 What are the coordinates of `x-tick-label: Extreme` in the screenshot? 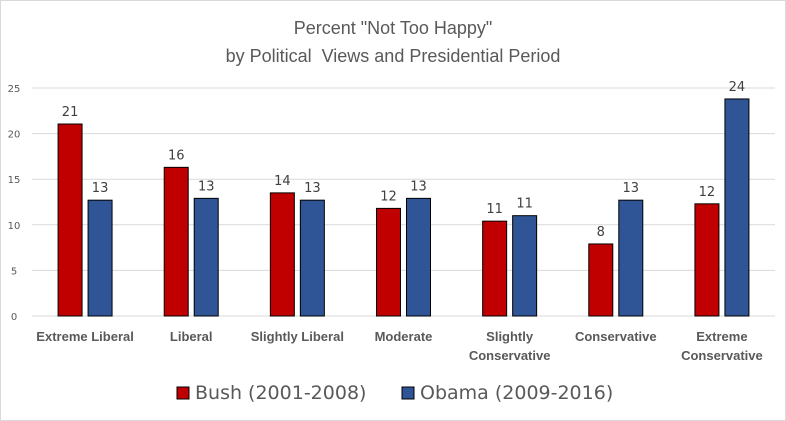 It's located at (721, 336).